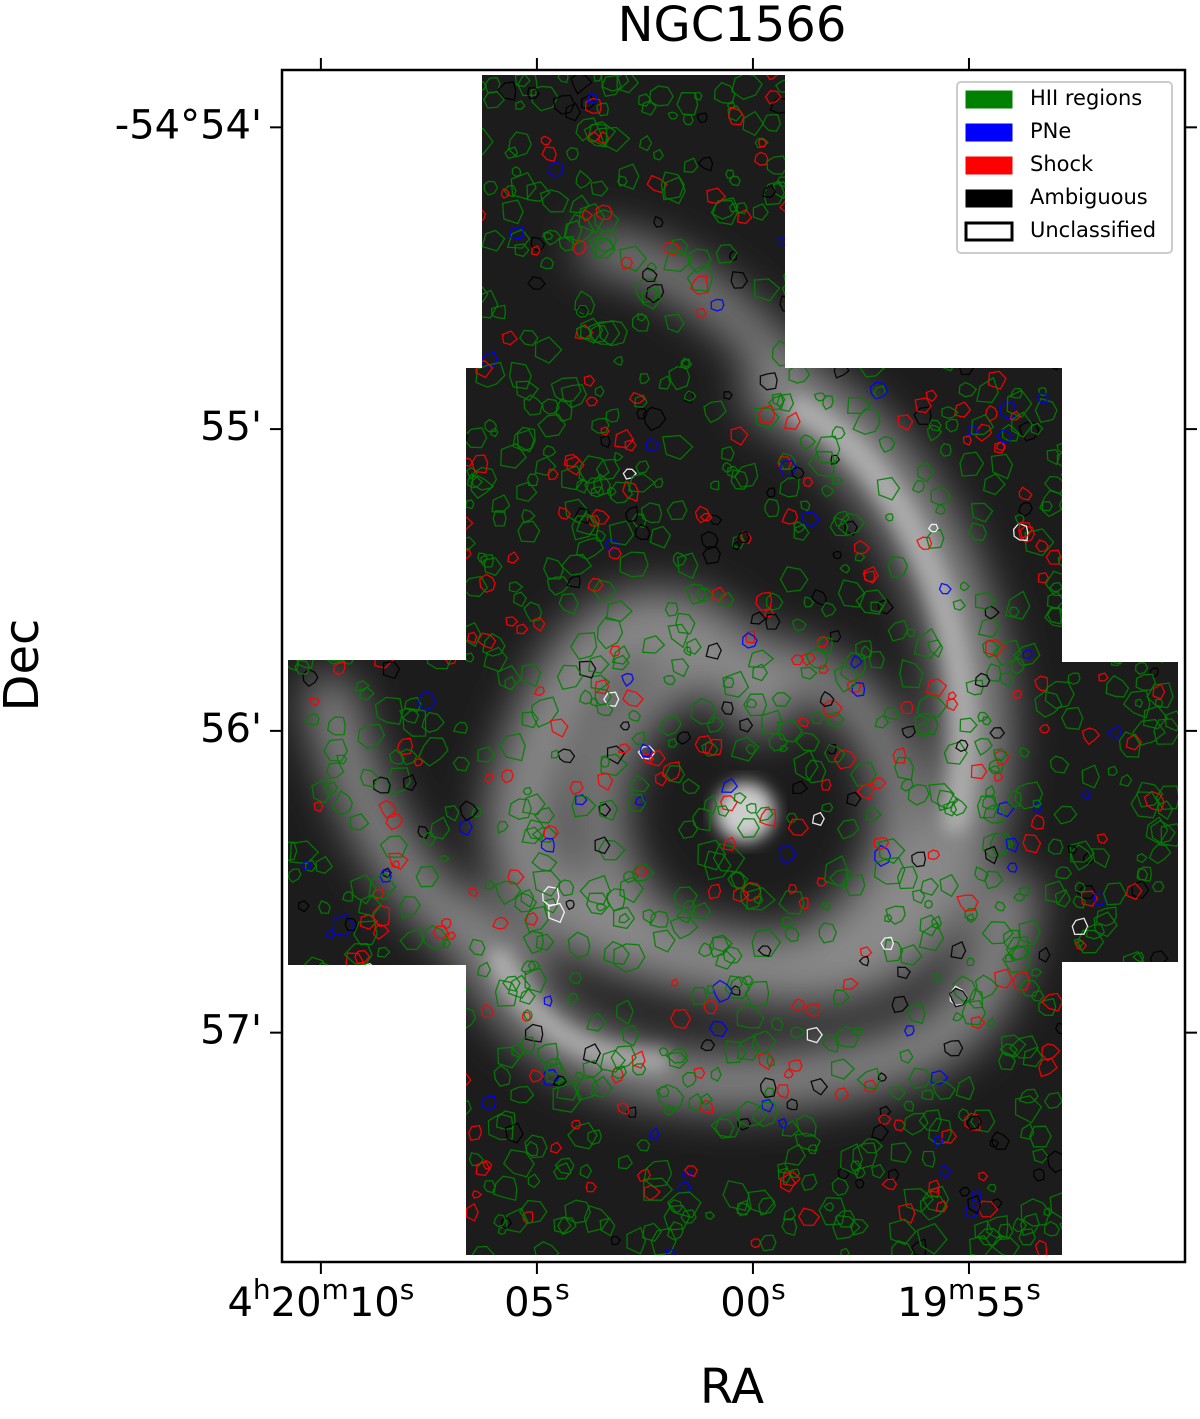 The image size is (1200, 1419). I want to click on legend-swatch, so click(989, 99).